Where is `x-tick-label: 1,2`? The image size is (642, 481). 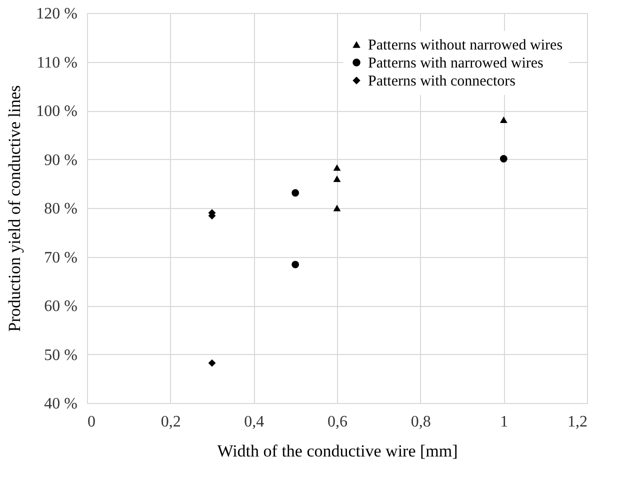
x-tick-label: 1,2 is located at coordinates (578, 422).